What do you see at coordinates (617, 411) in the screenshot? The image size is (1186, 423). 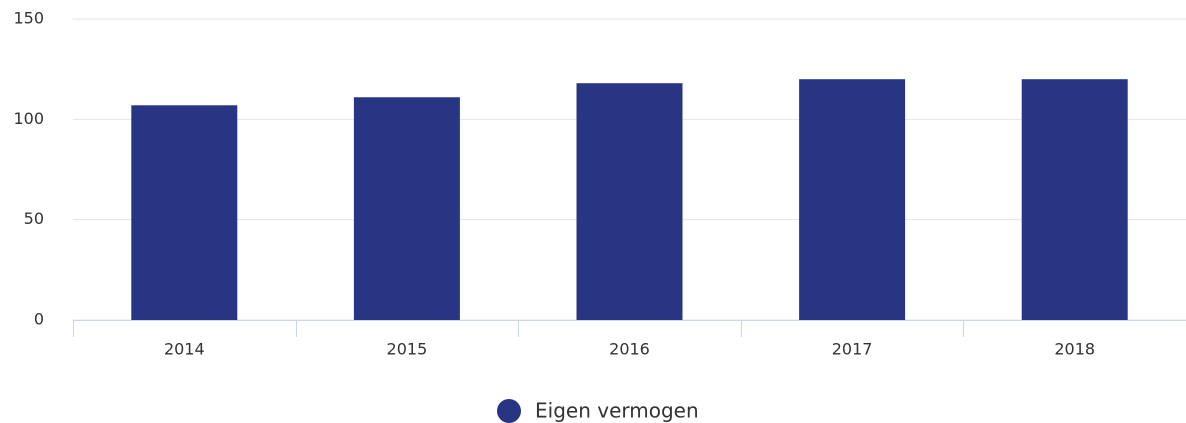 I see `legend-label: Eigen vermogen` at bounding box center [617, 411].